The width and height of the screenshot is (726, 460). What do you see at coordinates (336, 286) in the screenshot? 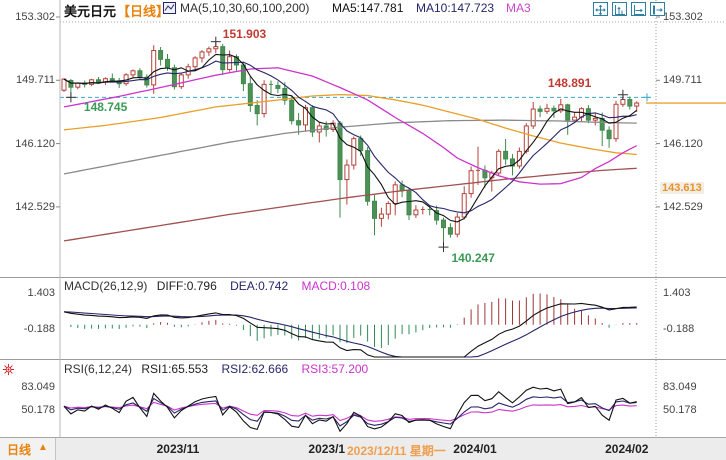
I see `macd-value: MACD:0.108` at bounding box center [336, 286].